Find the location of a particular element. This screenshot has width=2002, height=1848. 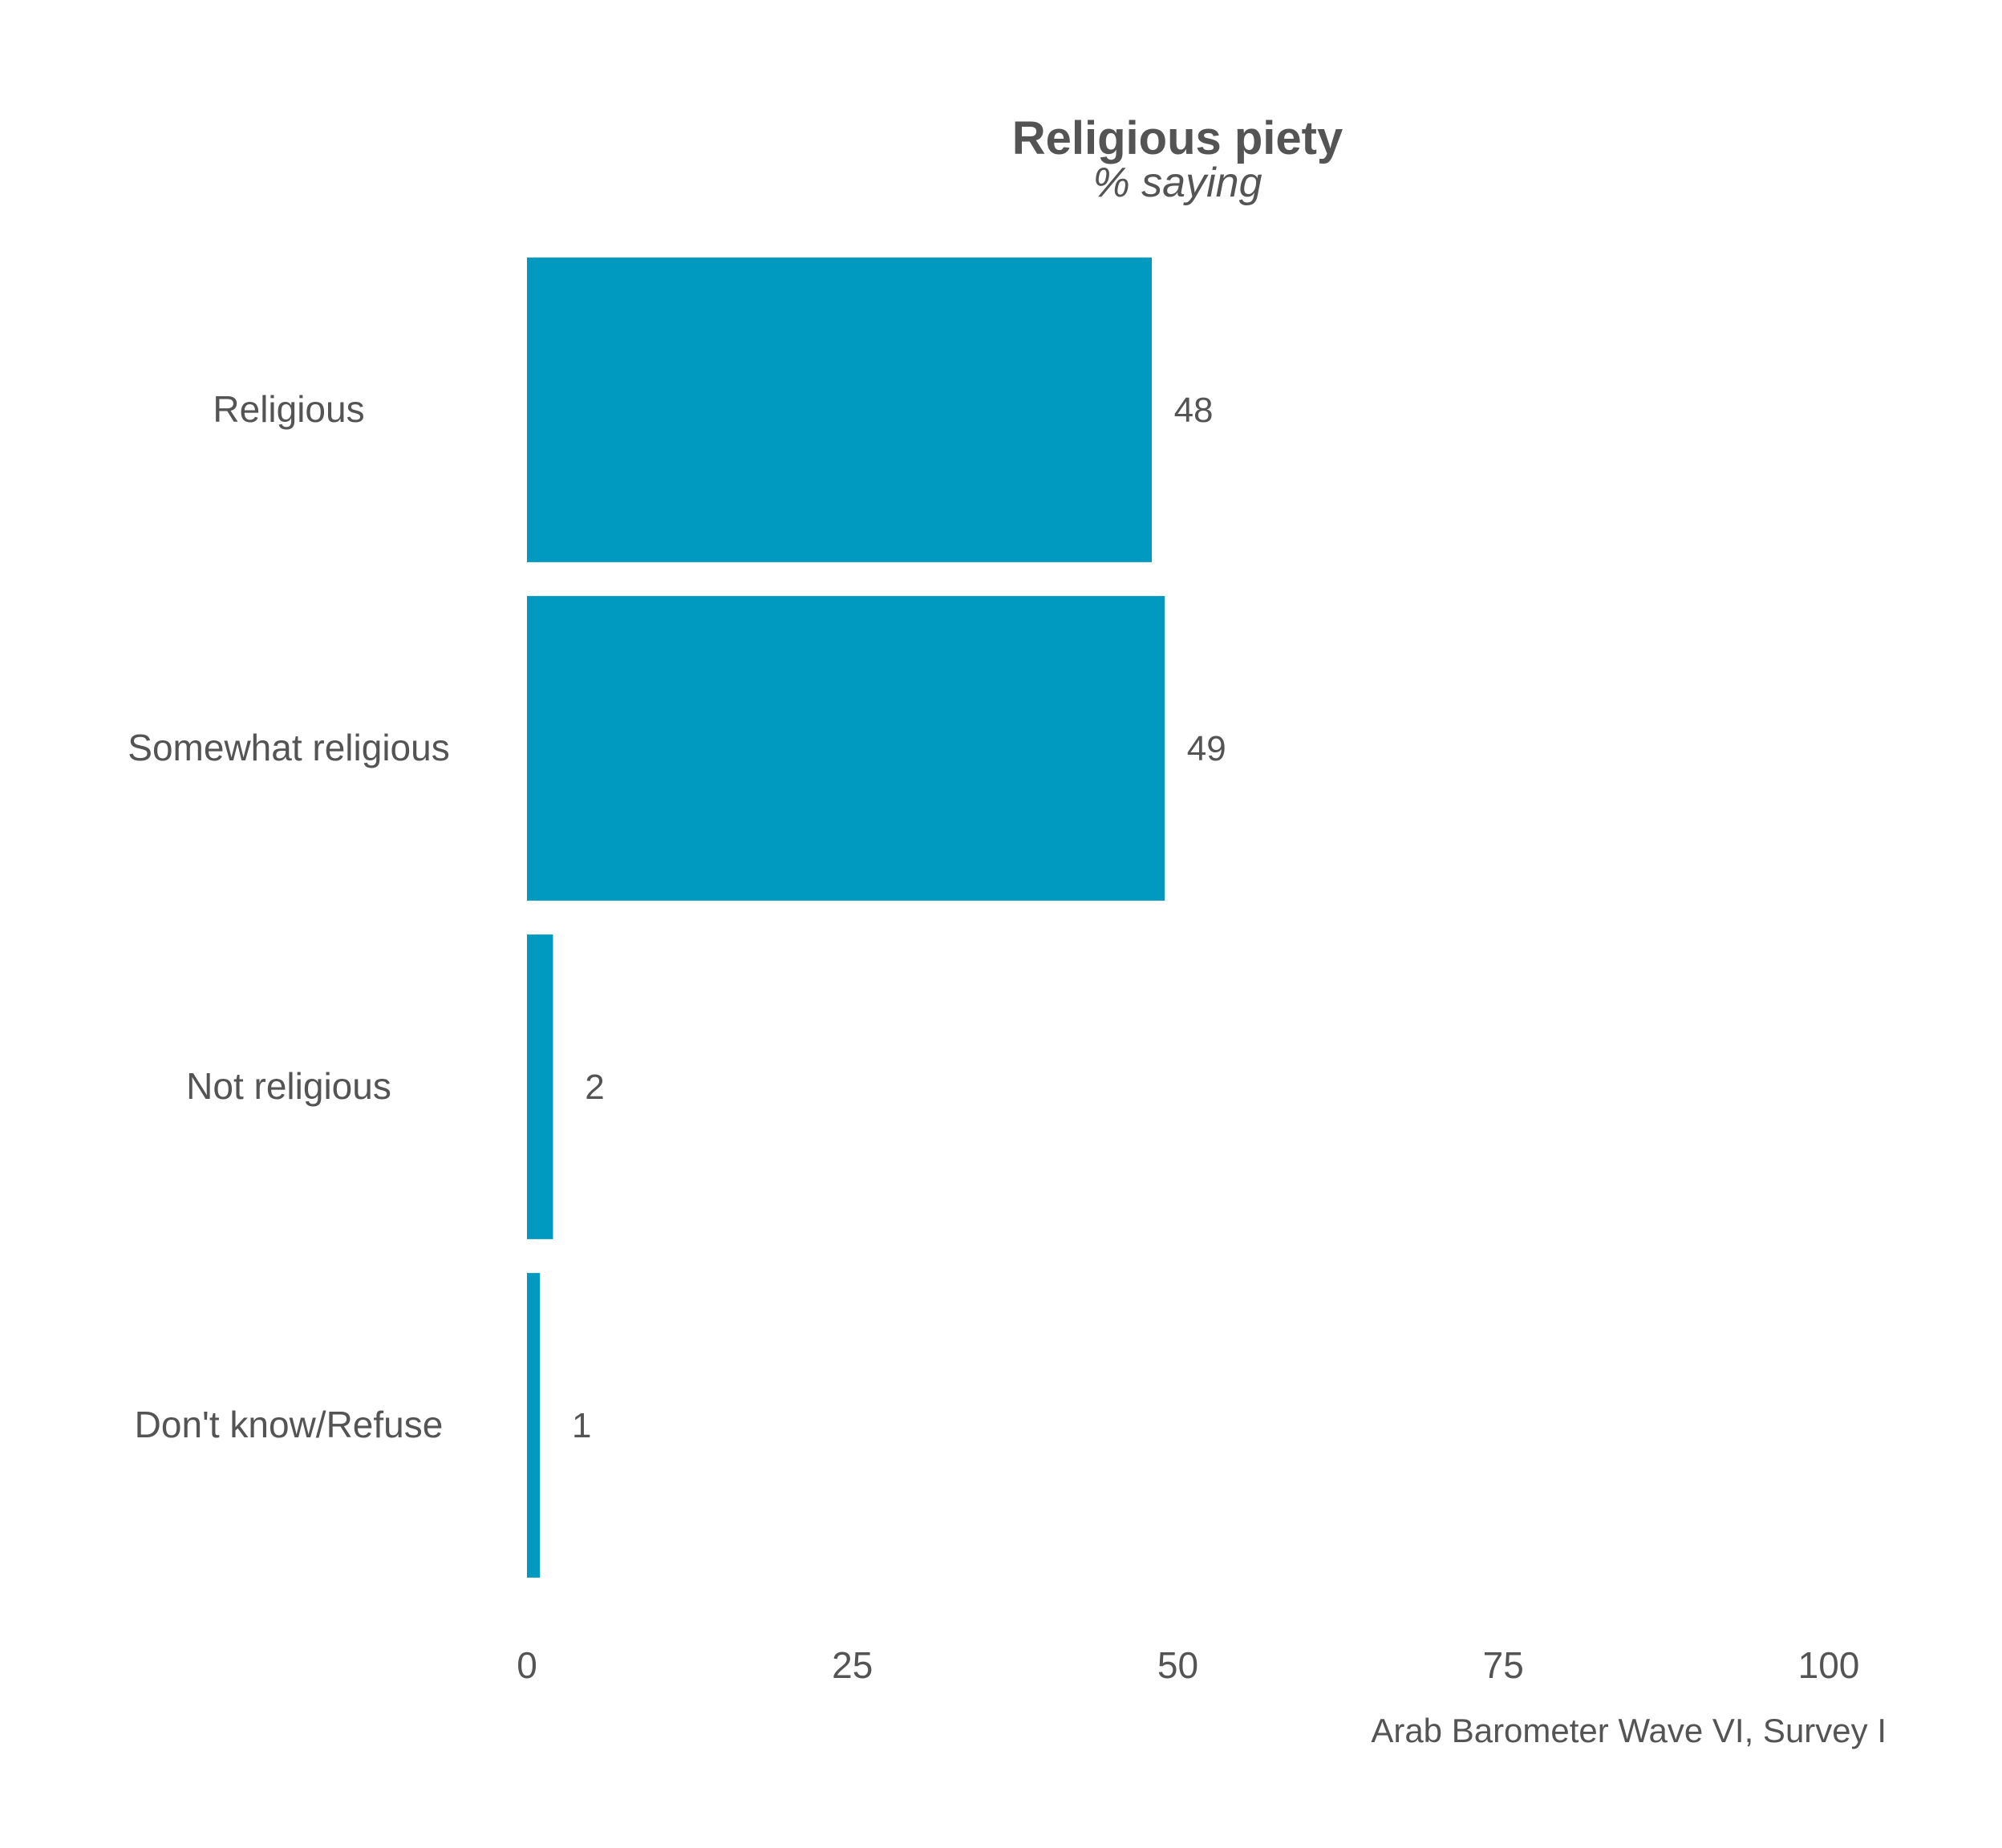

bar-don-t-know-refuse is located at coordinates (534, 1426).